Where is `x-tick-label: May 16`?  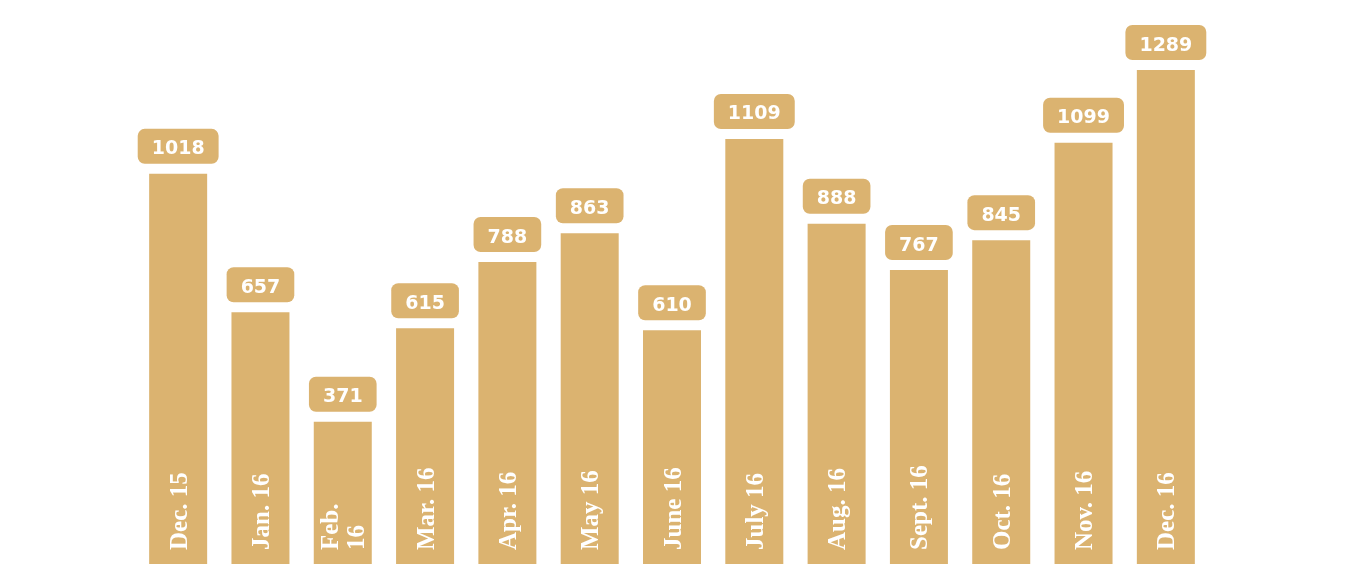 x-tick-label: May 16 is located at coordinates (590, 510).